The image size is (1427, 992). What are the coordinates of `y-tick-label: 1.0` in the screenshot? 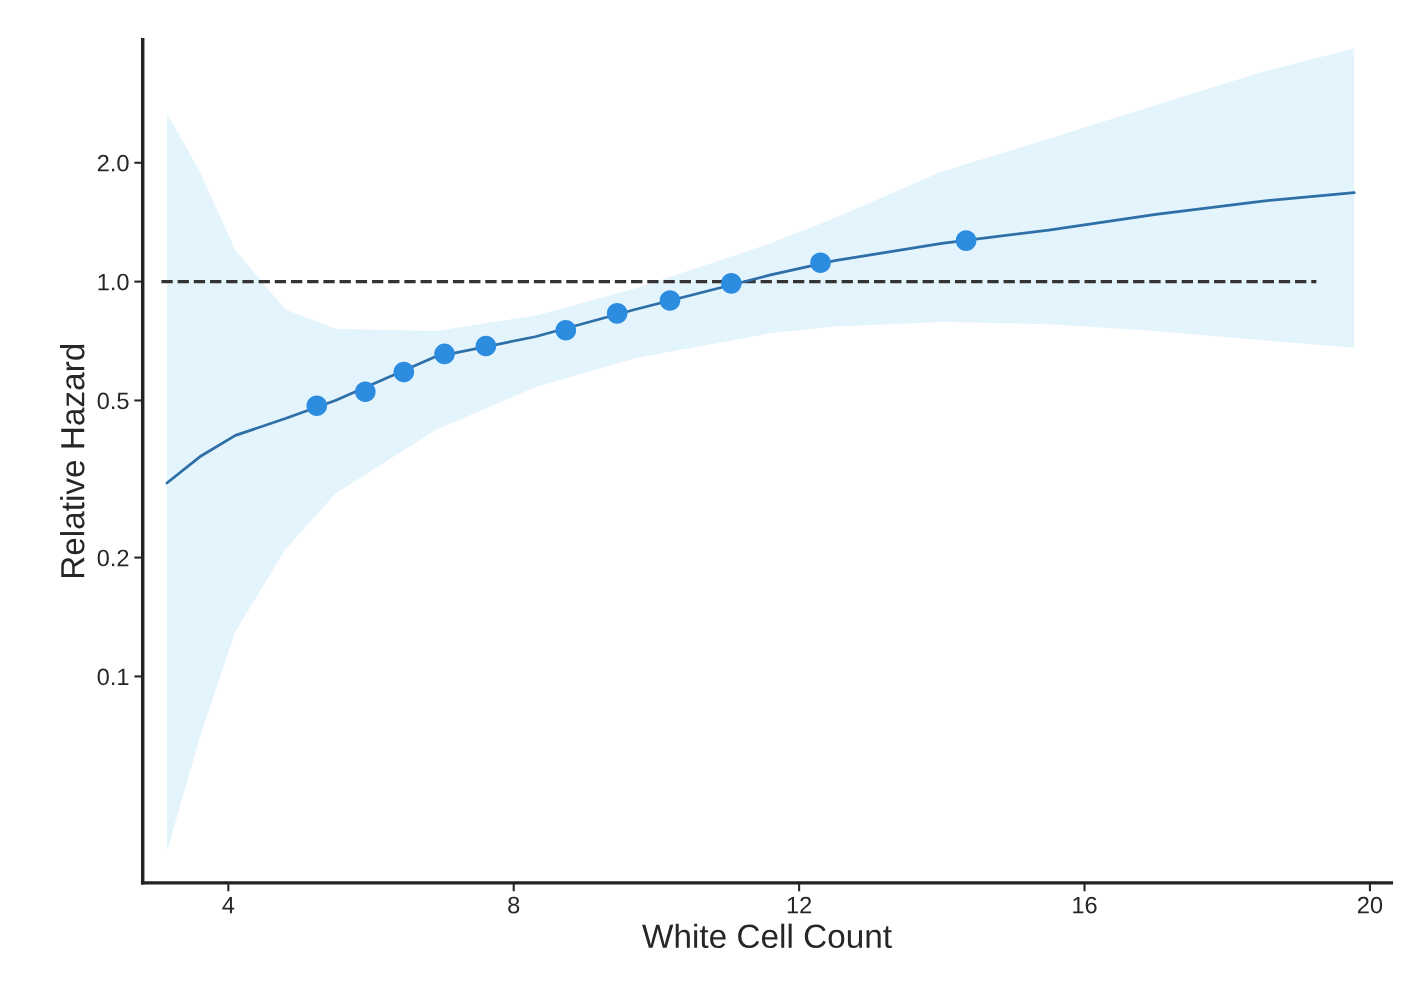 It's located at (113, 282).